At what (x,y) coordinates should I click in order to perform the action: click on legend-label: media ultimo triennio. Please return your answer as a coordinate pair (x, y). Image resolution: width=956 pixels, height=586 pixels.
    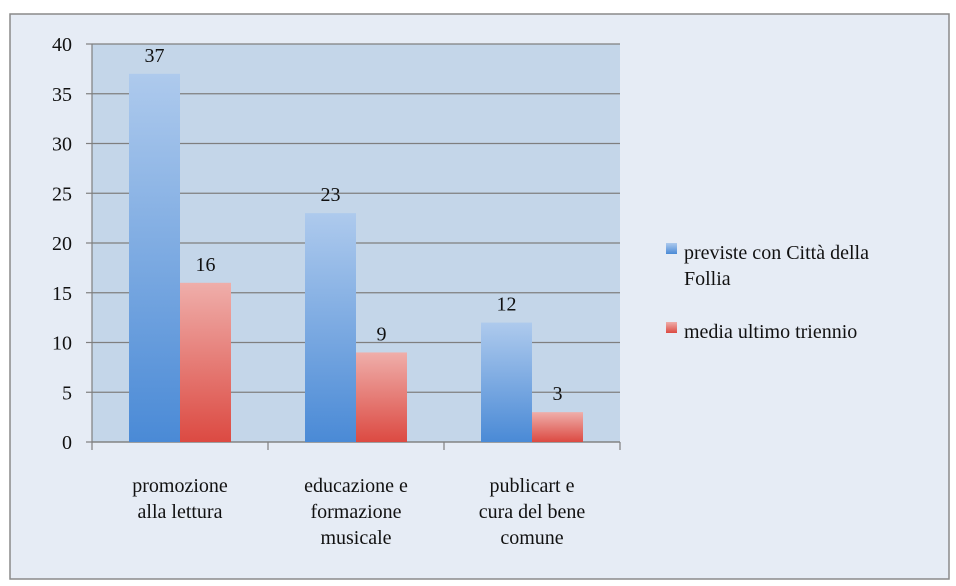
    Looking at the image, I should click on (770, 332).